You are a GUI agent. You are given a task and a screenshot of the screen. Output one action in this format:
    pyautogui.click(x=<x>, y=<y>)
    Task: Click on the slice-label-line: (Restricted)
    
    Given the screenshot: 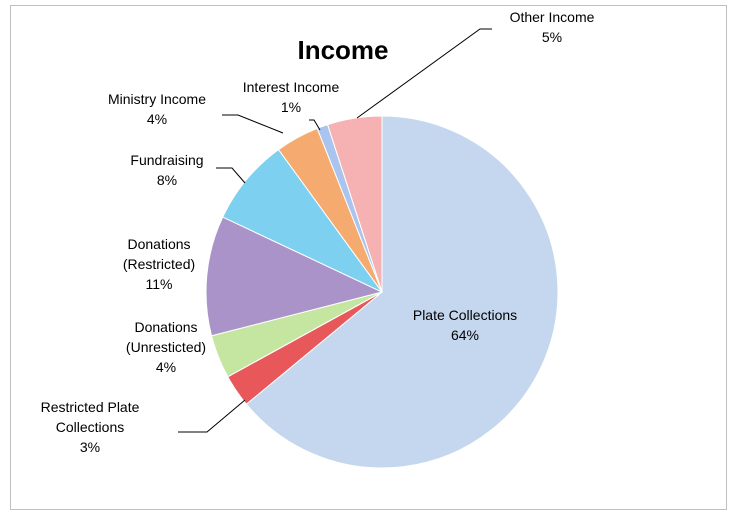 What is the action you would take?
    pyautogui.click(x=159, y=264)
    